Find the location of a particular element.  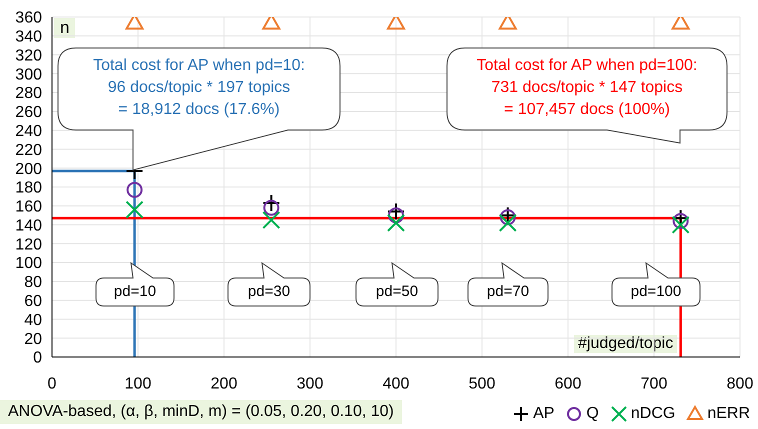

y-tick-label: 20 is located at coordinates (33, 339).